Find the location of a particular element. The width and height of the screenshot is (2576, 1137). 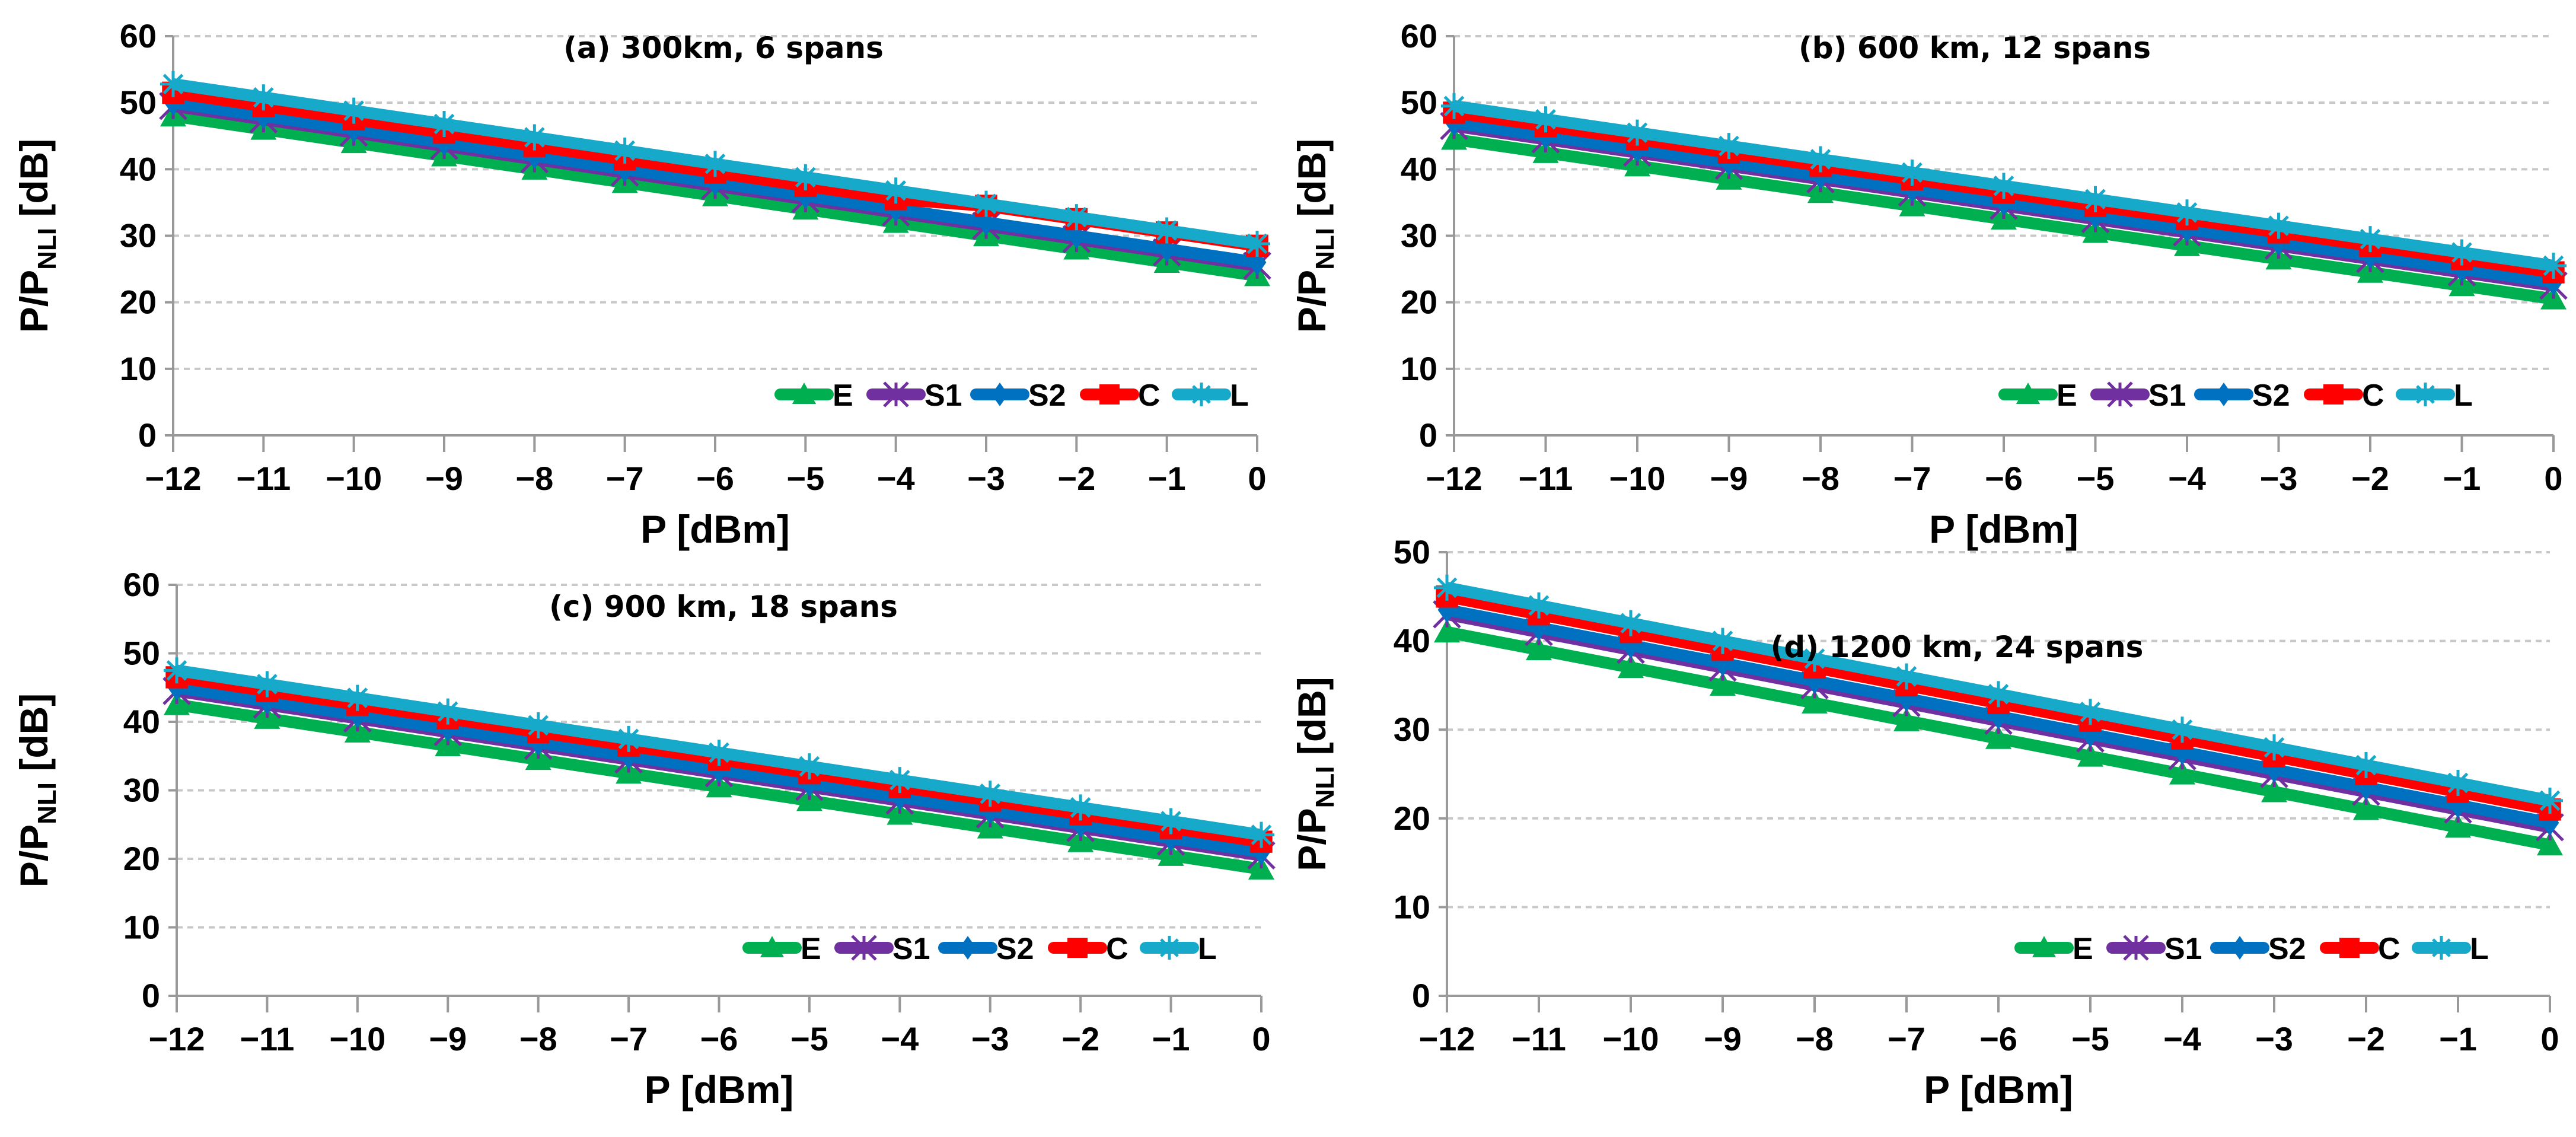

legend-marker-S2 is located at coordinates (1000, 394).